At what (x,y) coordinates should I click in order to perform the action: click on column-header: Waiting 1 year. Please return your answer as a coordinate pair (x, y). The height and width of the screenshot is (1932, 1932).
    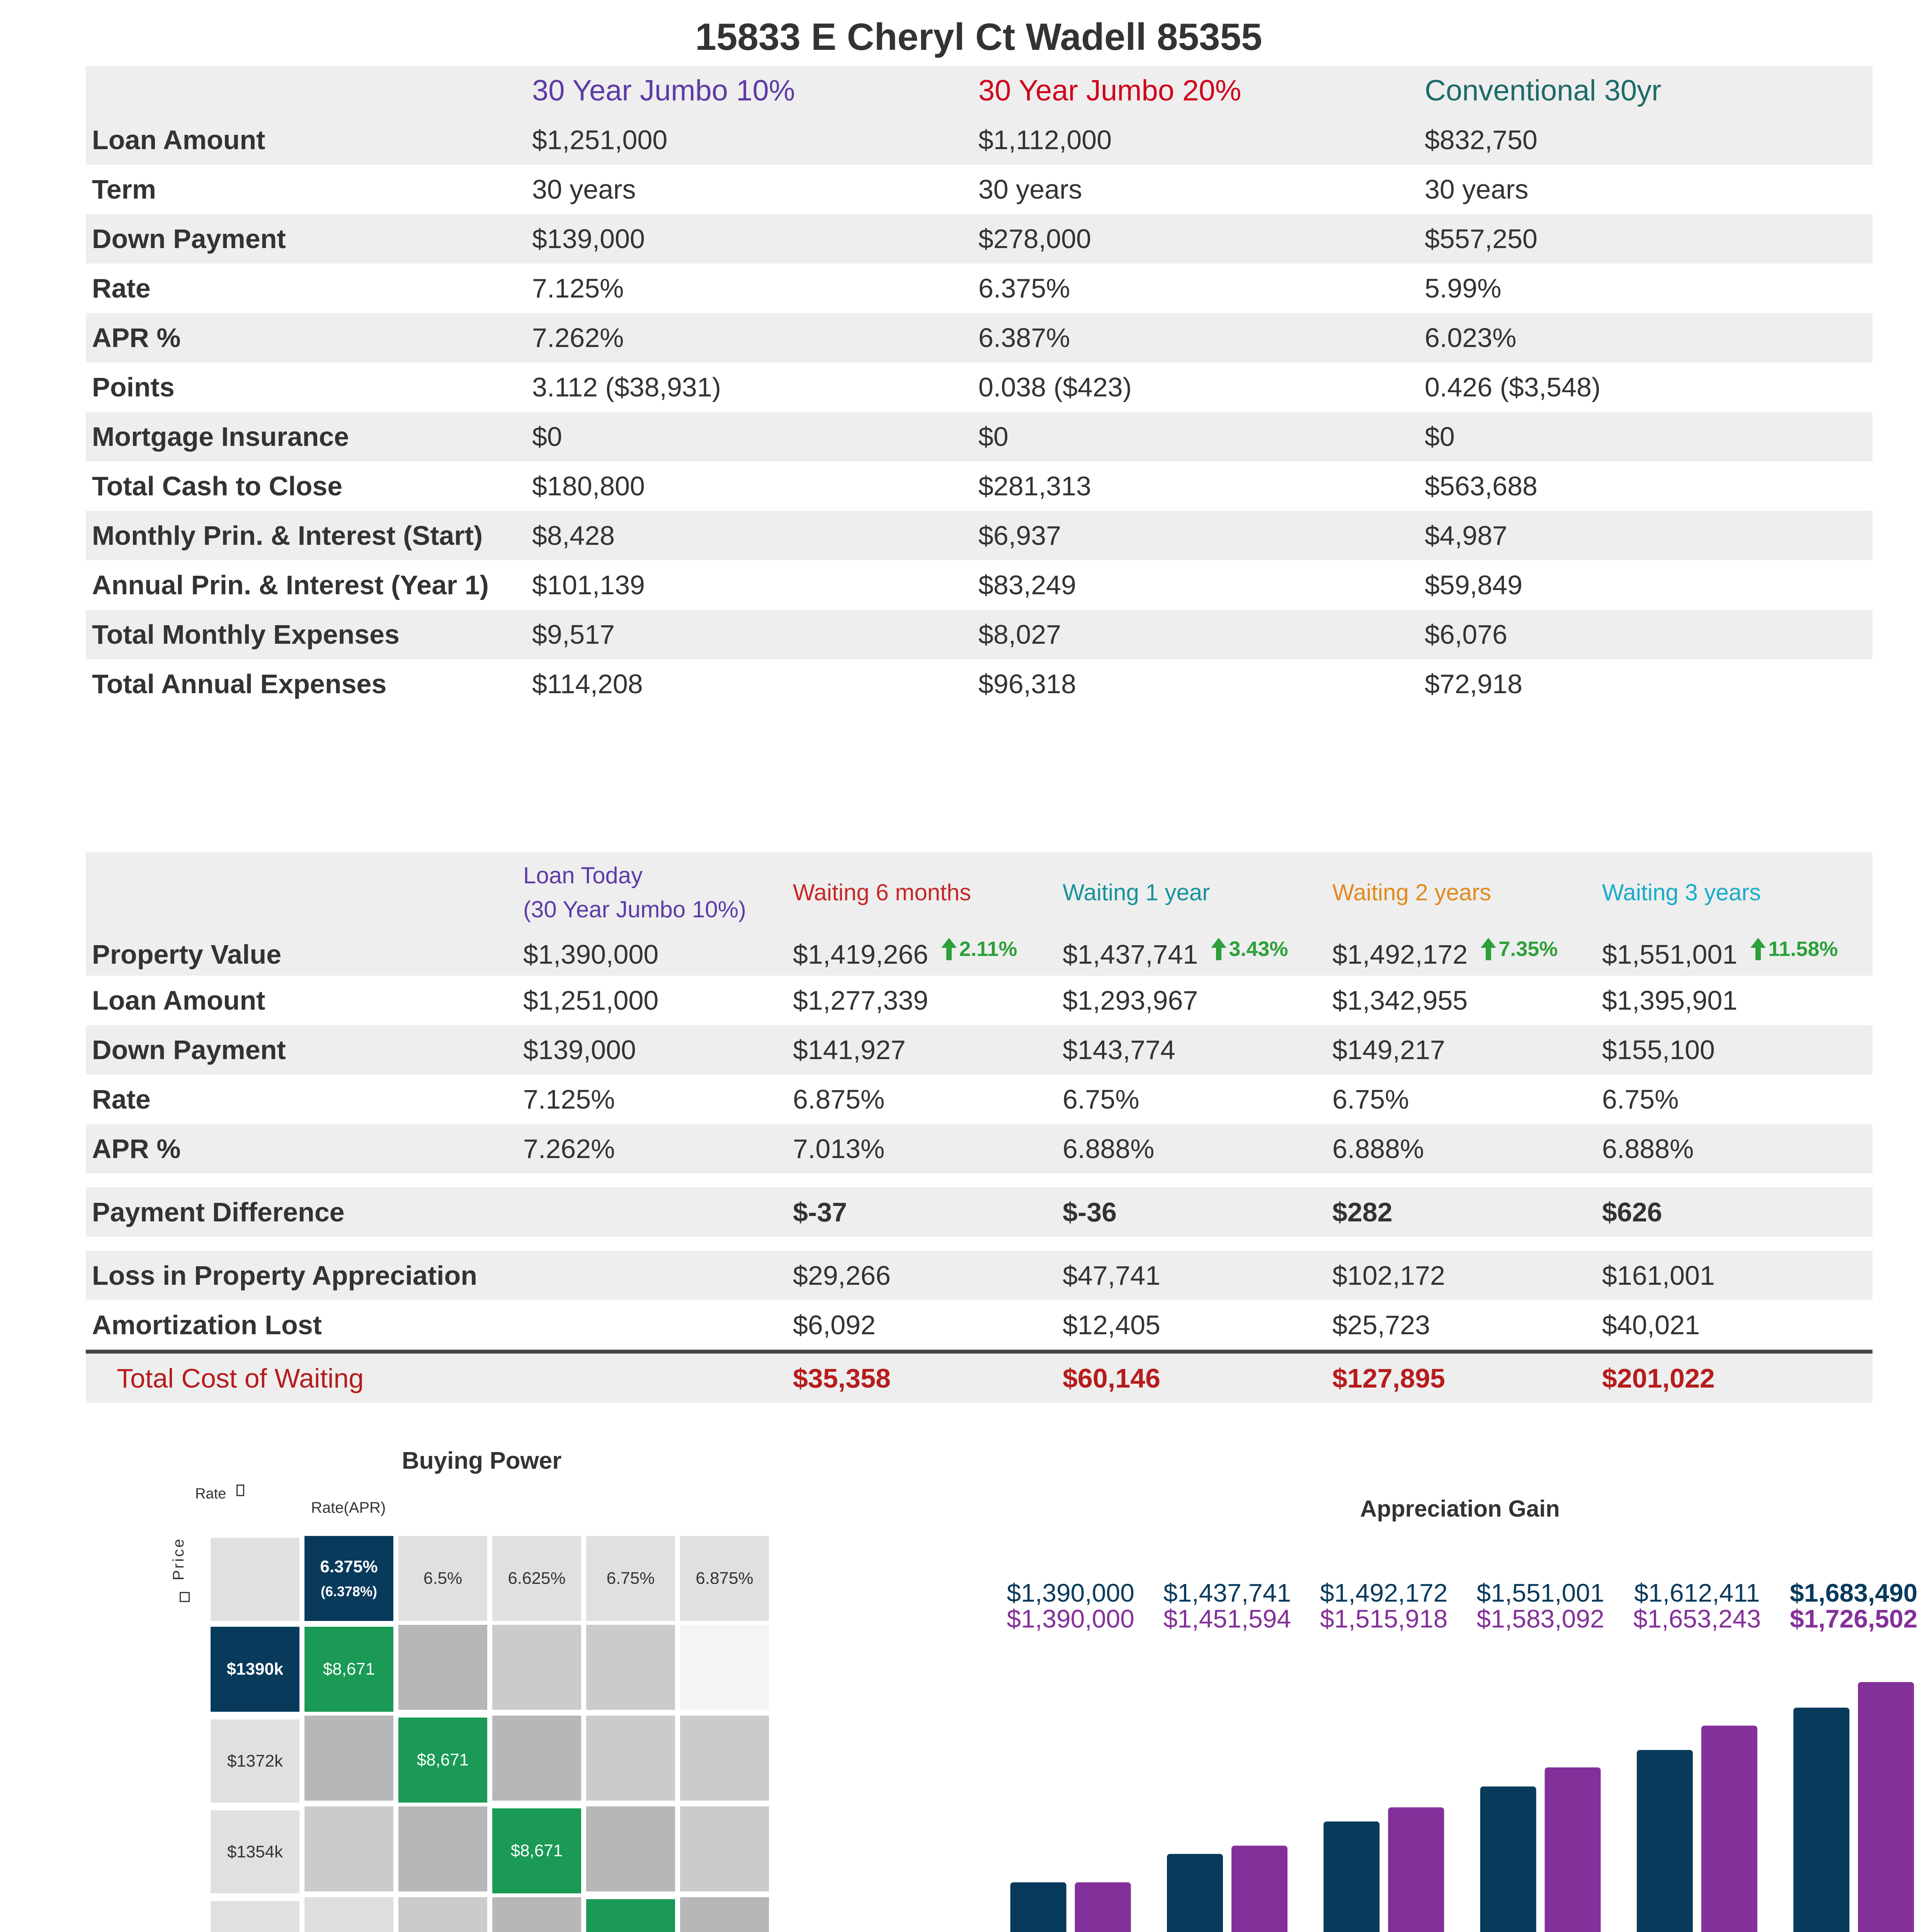
    Looking at the image, I should click on (1198, 893).